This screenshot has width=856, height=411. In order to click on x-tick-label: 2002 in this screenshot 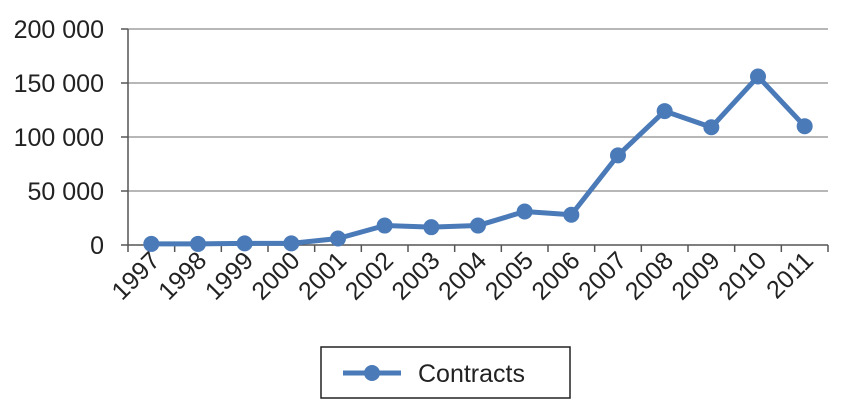, I will do `click(369, 275)`.